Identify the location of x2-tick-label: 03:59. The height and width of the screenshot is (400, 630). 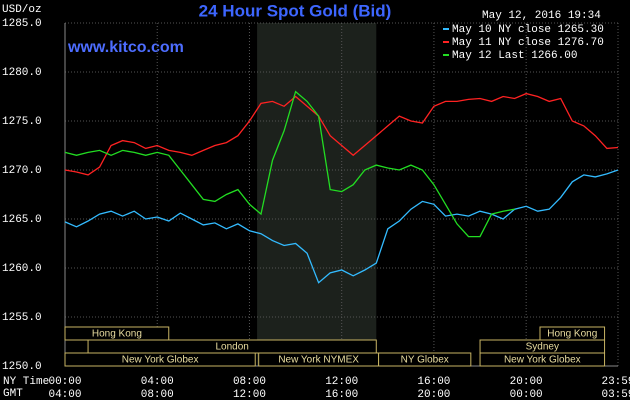
(615, 394).